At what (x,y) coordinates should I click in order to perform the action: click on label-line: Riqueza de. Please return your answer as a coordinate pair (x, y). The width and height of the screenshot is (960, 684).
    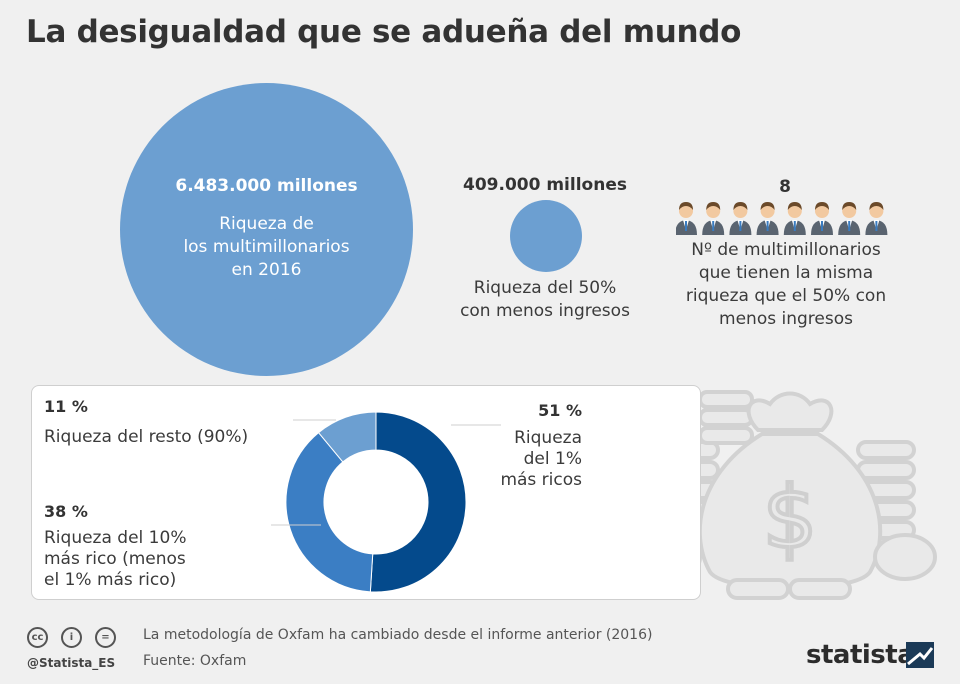
    Looking at the image, I should click on (266, 224).